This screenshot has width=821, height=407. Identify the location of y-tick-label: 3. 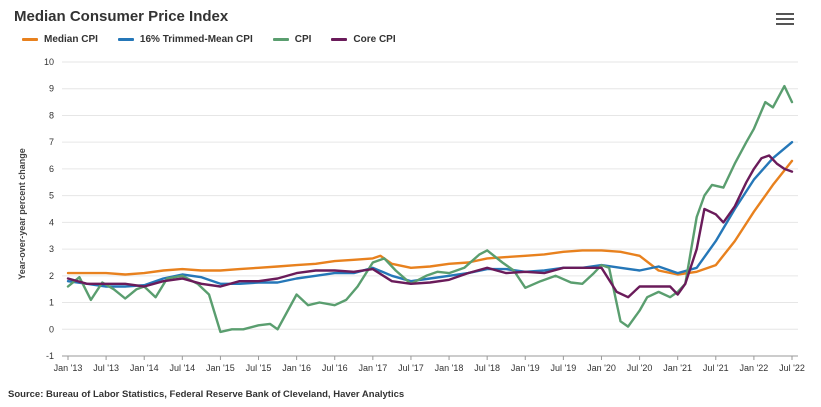
(51, 249).